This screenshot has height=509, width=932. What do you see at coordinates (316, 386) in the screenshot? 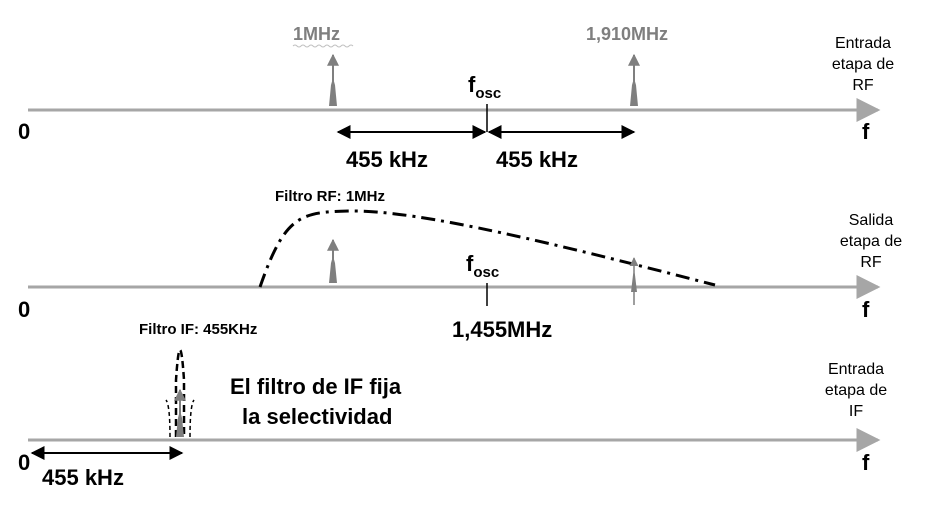
I see `svg-text: El filtro de IF fija` at bounding box center [316, 386].